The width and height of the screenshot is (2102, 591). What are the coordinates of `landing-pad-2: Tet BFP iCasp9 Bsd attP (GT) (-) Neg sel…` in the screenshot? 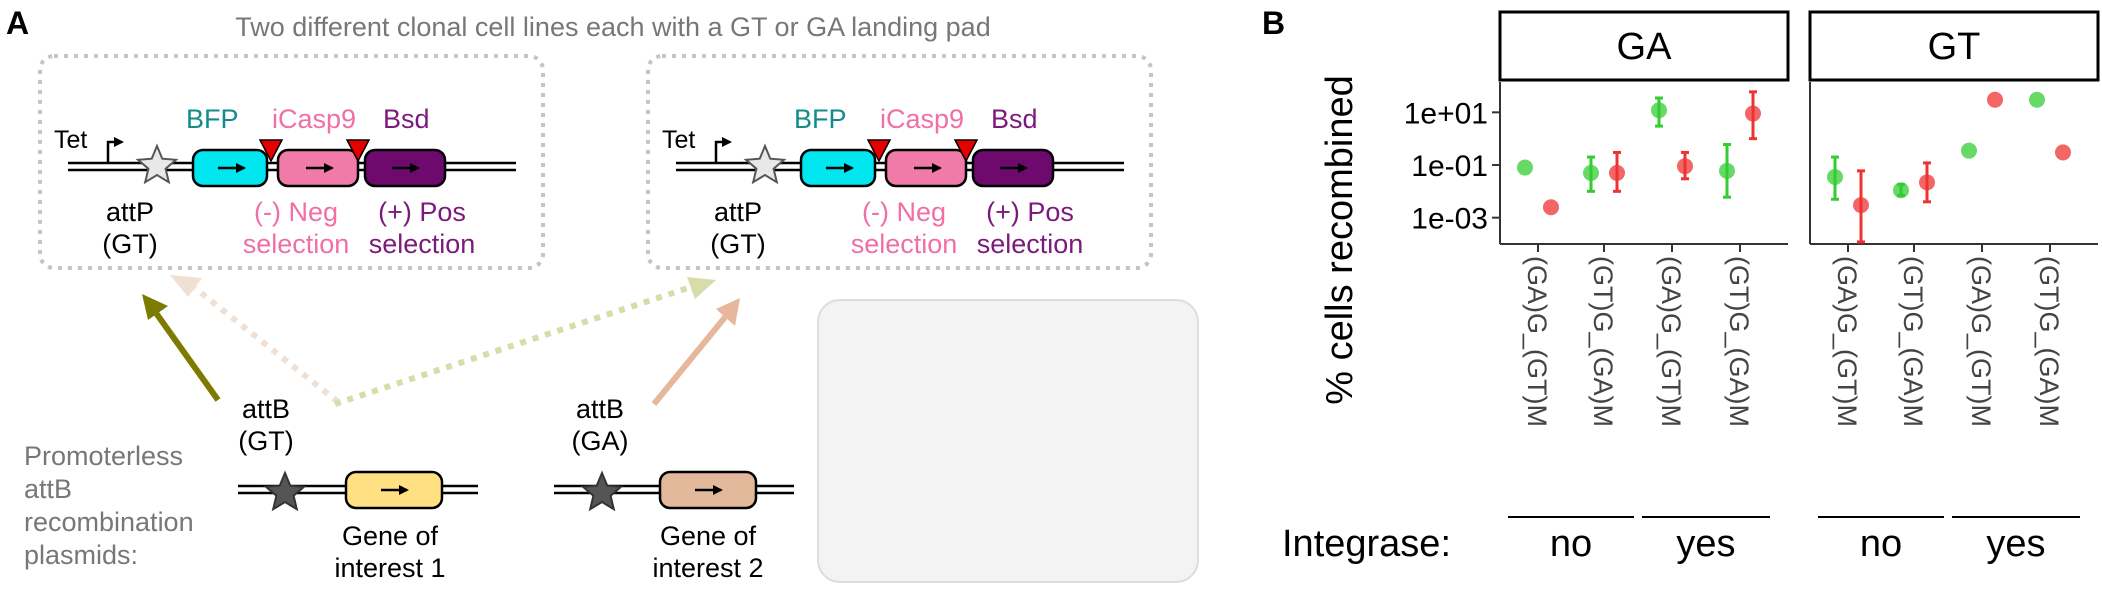 It's located at (893, 181).